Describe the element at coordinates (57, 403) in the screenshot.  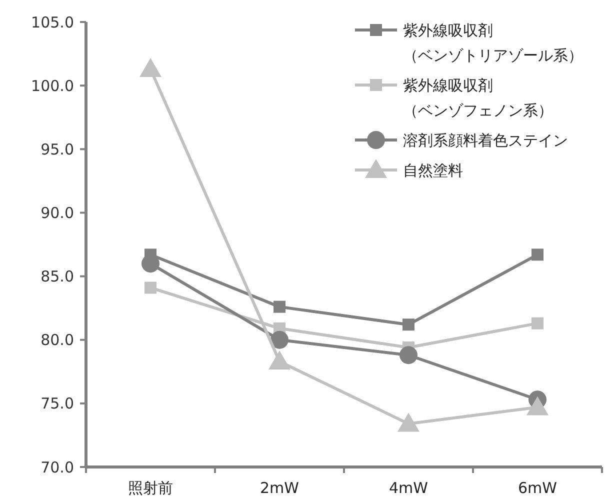
I see `y-tick-label: 75.0` at that location.